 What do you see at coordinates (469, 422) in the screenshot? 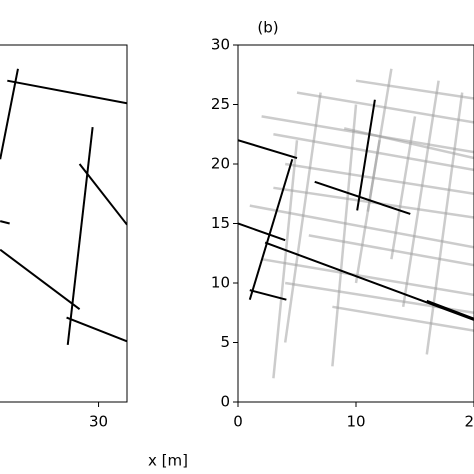
I see `x-tick-label: 20` at bounding box center [469, 422].